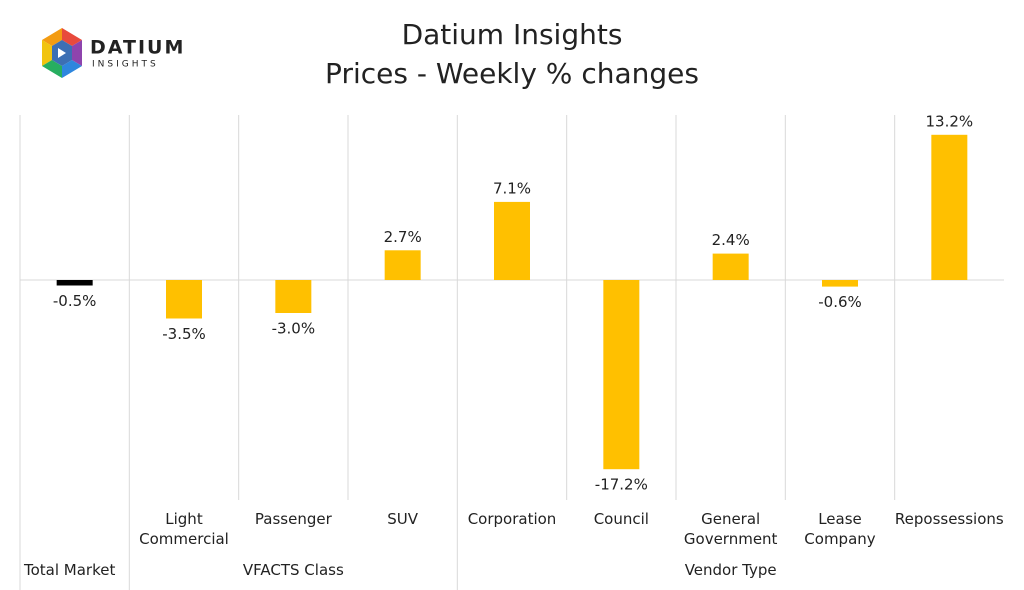 The image size is (1024, 590). Describe the element at coordinates (730, 529) in the screenshot. I see `x-tick-label: General Government` at that location.